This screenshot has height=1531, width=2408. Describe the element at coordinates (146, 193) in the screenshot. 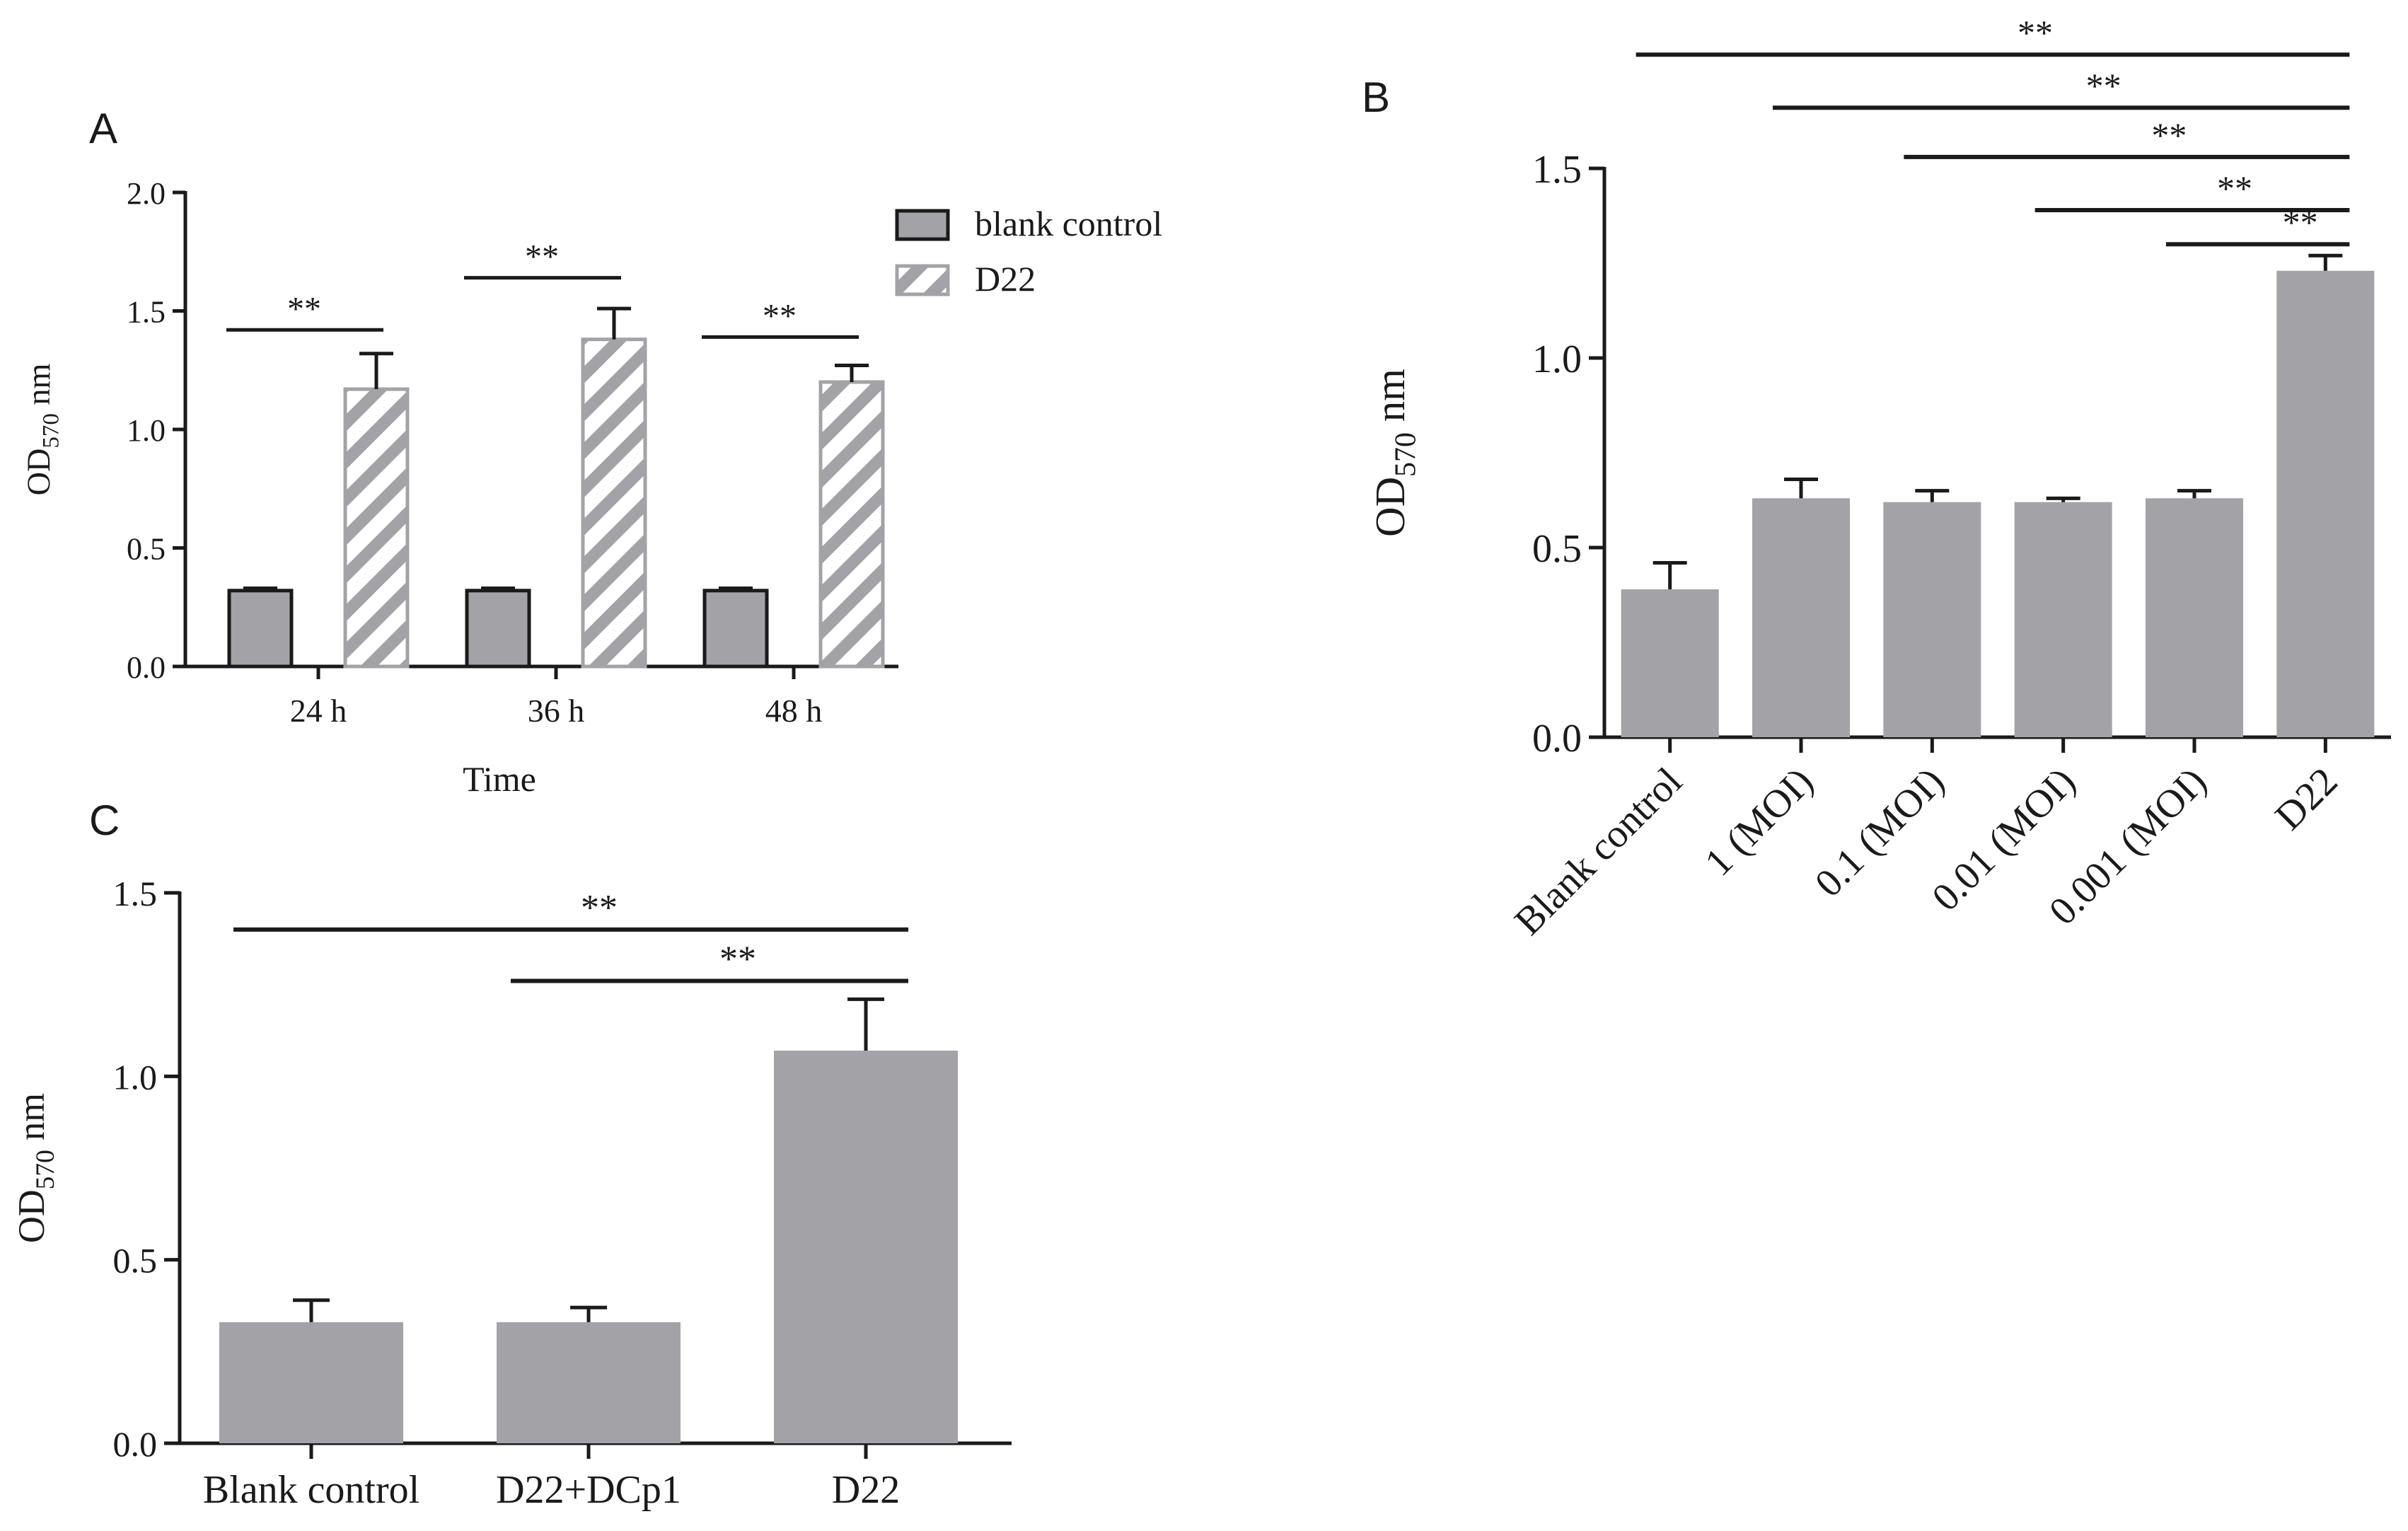

I see `y-tick-label: 2.0` at that location.